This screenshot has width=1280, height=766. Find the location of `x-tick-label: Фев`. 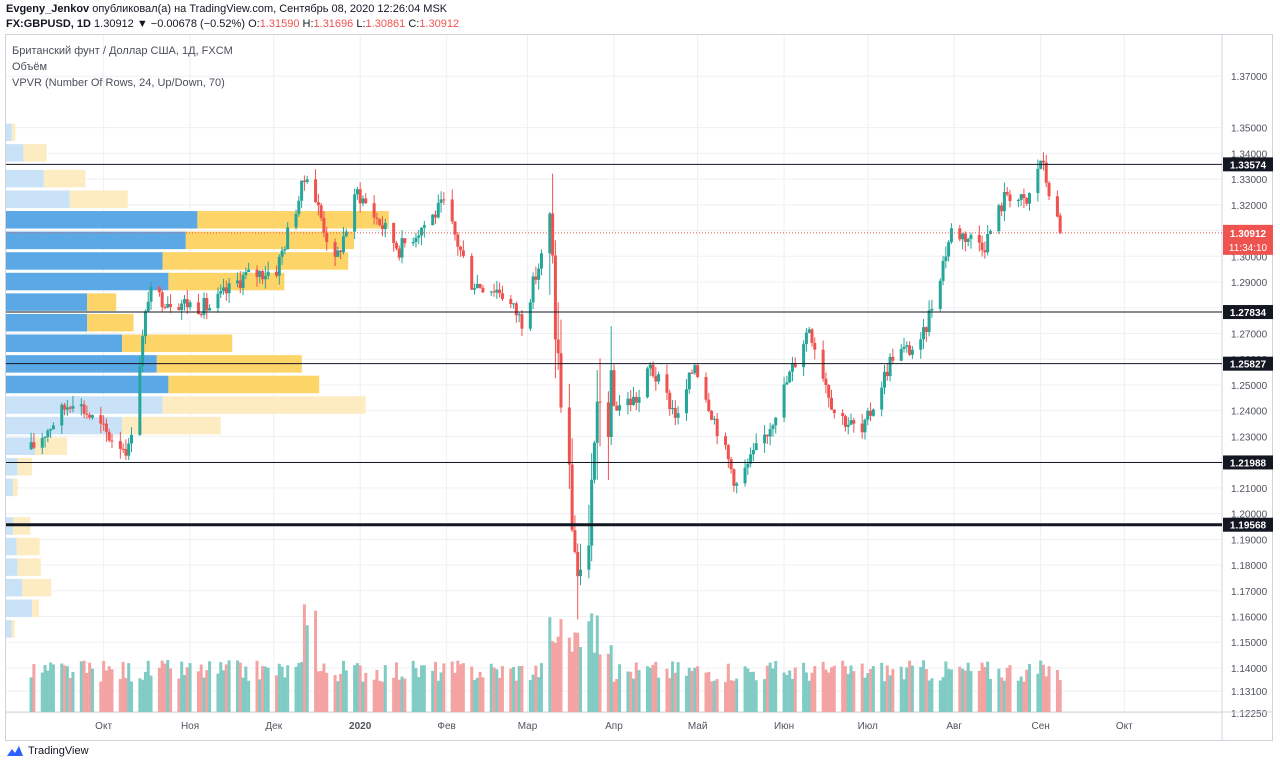

x-tick-label: Фев is located at coordinates (446, 726).